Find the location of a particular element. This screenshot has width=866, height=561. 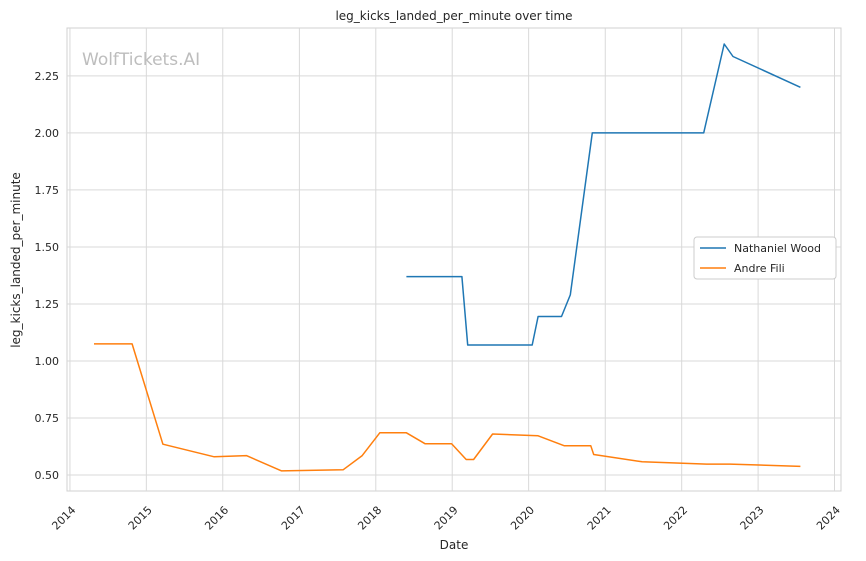

watermark-text: WolfTickets.AI is located at coordinates (141, 60).